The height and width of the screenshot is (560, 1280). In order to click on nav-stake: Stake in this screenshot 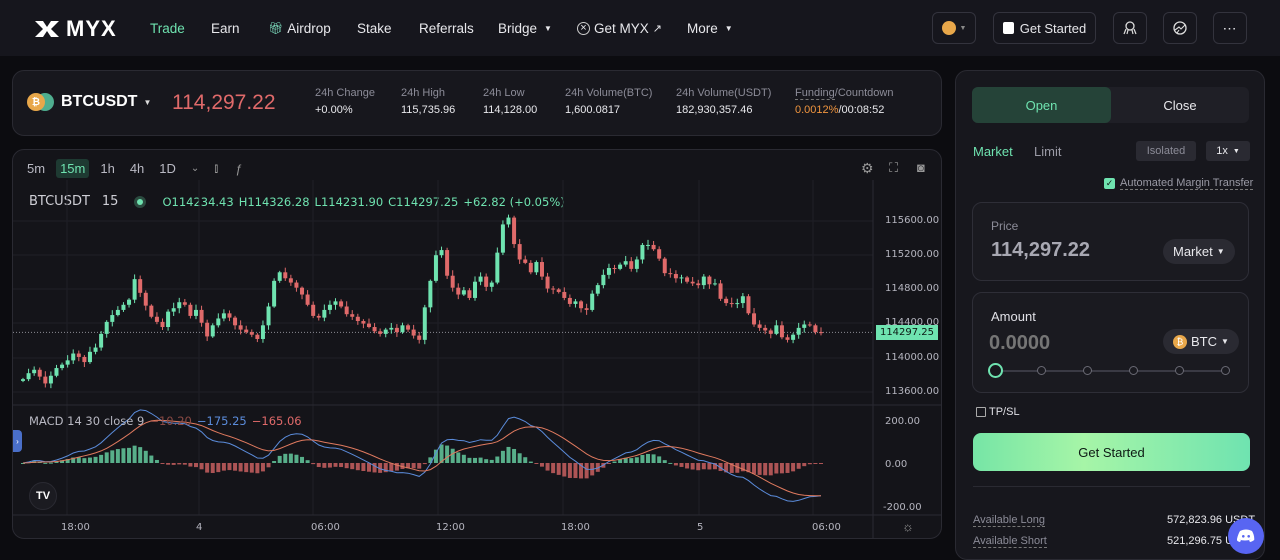, I will do `click(374, 28)`.